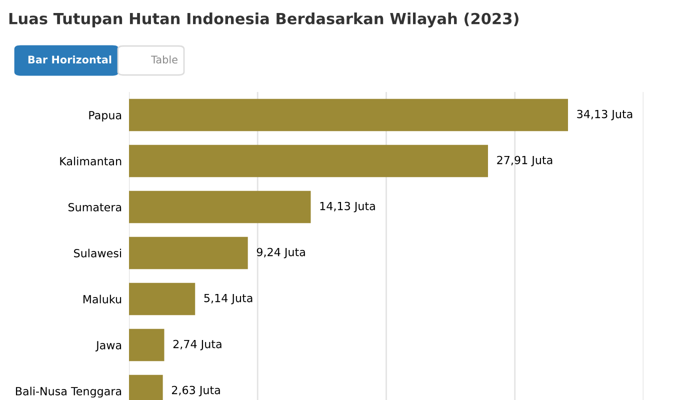 This screenshot has height=400, width=681. I want to click on data-label: 14,13 Juta, so click(347, 207).